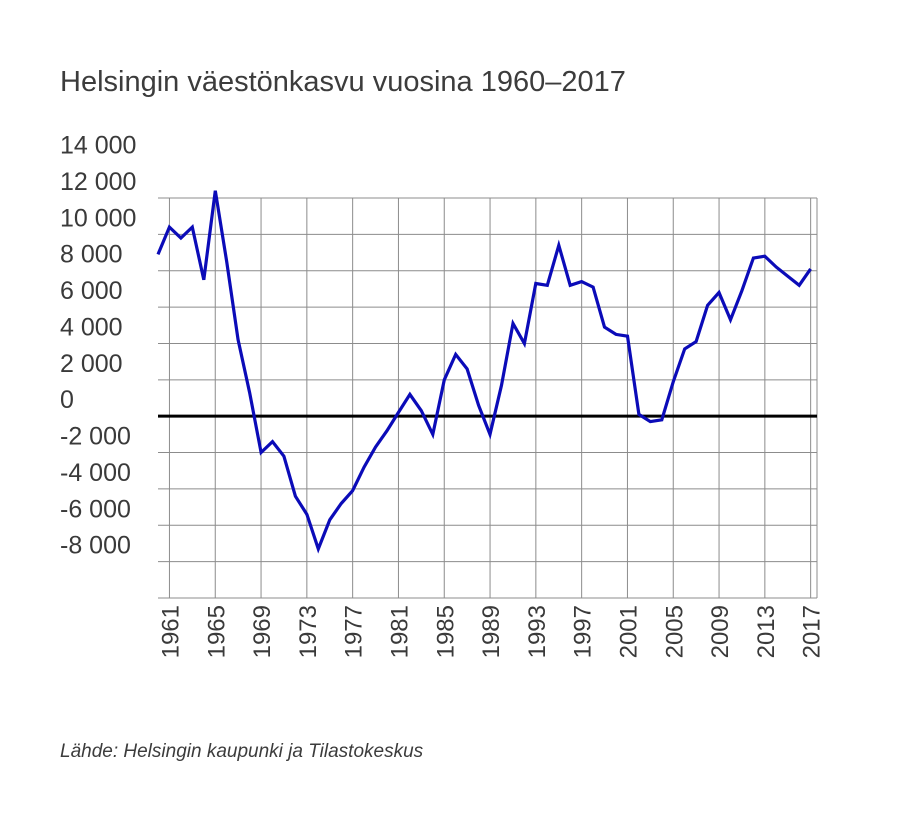 Image resolution: width=900 pixels, height=832 pixels. What do you see at coordinates (91, 327) in the screenshot?
I see `y-tick-label: 4 000` at bounding box center [91, 327].